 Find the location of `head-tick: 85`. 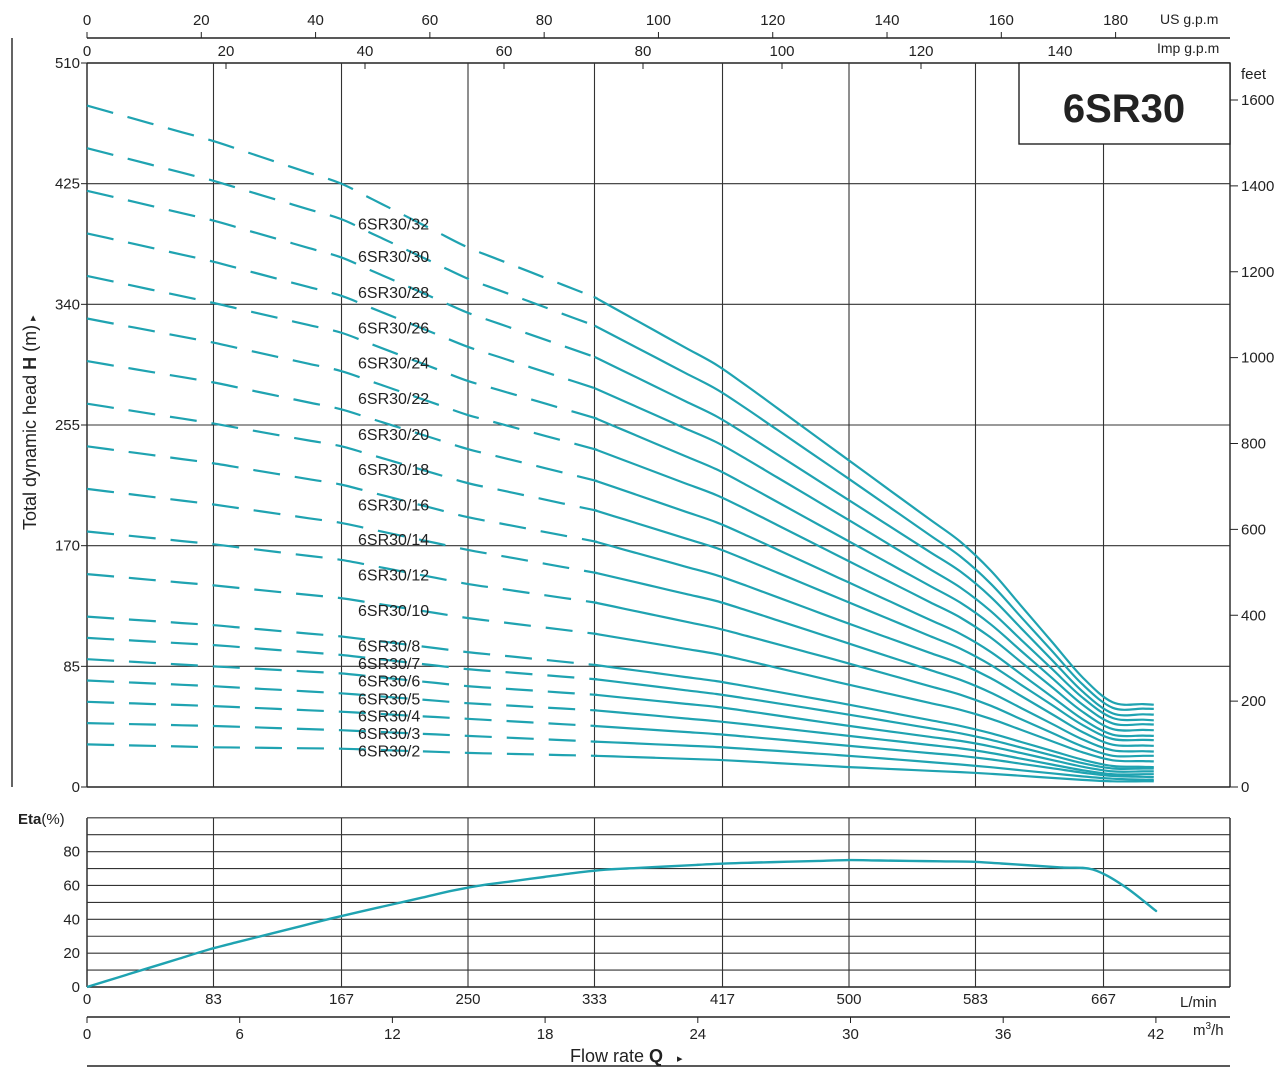

head-tick: 85 is located at coordinates (71, 666).